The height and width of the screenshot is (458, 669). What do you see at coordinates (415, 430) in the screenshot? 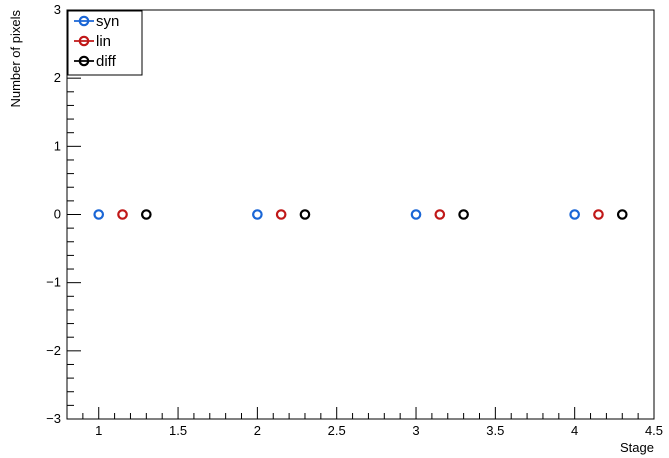
I see `x-tick-label: 3` at bounding box center [415, 430].